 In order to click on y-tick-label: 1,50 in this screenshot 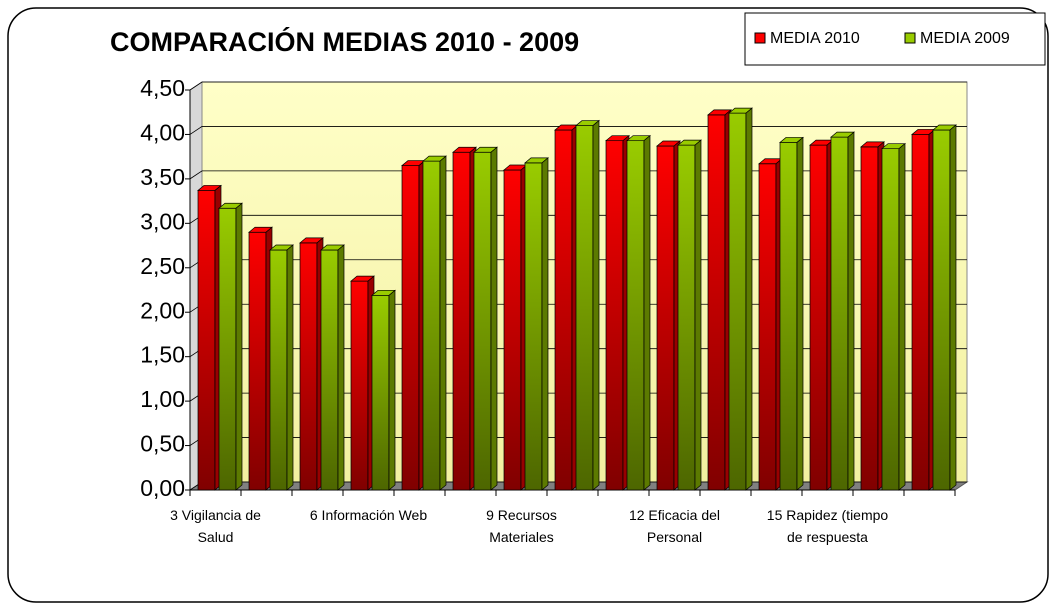, I will do `click(162, 355)`.